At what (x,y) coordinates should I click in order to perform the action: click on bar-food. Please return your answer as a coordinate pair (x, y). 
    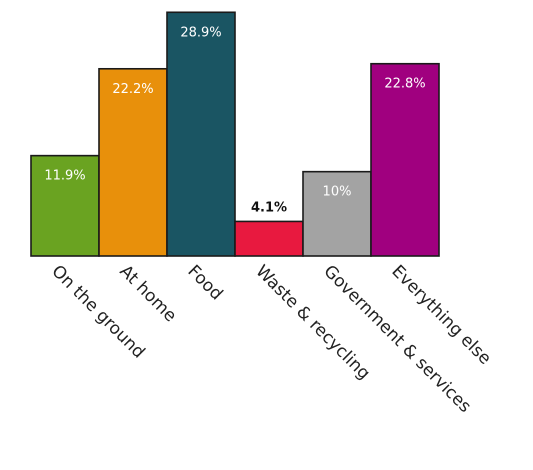
    Looking at the image, I should click on (201, 134).